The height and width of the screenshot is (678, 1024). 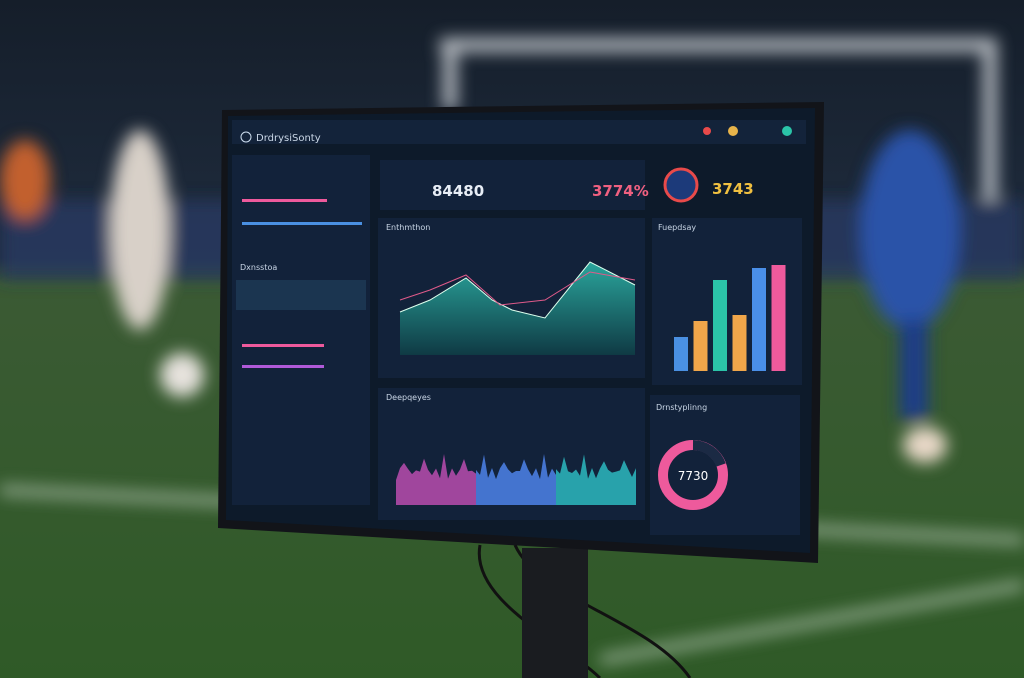 I want to click on panel-title: Enthmthon, so click(x=408, y=227).